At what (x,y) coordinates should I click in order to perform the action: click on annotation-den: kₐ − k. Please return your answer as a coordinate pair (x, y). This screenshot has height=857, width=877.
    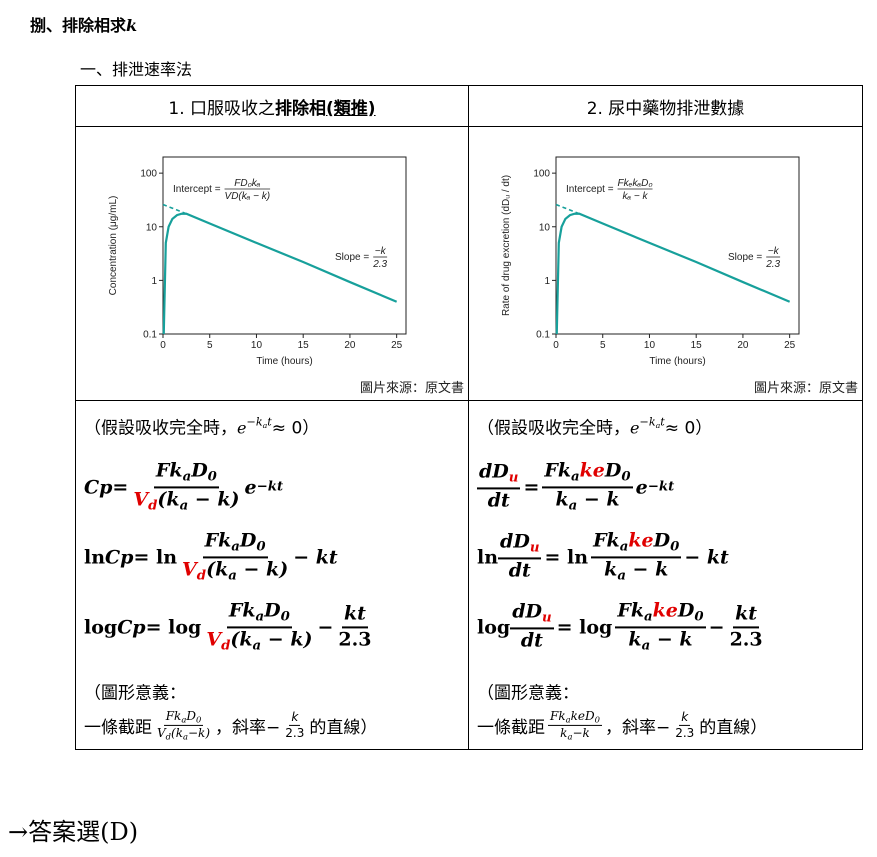
    Looking at the image, I should click on (636, 196).